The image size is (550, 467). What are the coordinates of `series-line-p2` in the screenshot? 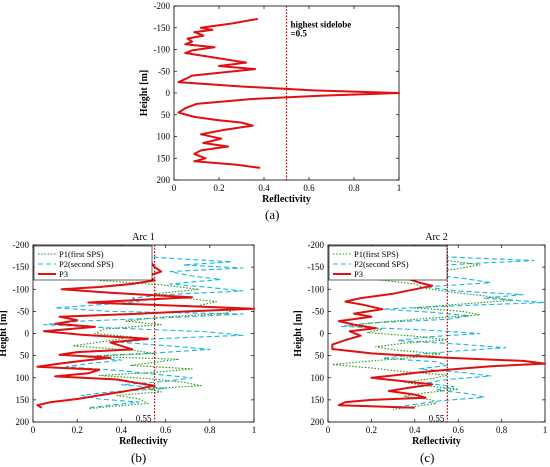 It's located at (443, 331).